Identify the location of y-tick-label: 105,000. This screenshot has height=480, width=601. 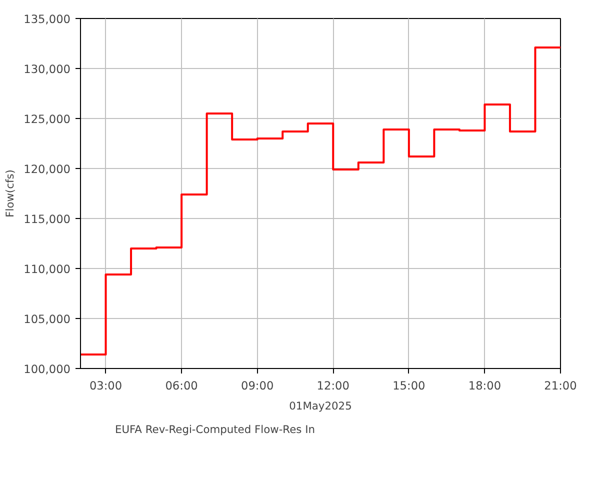
(47, 319).